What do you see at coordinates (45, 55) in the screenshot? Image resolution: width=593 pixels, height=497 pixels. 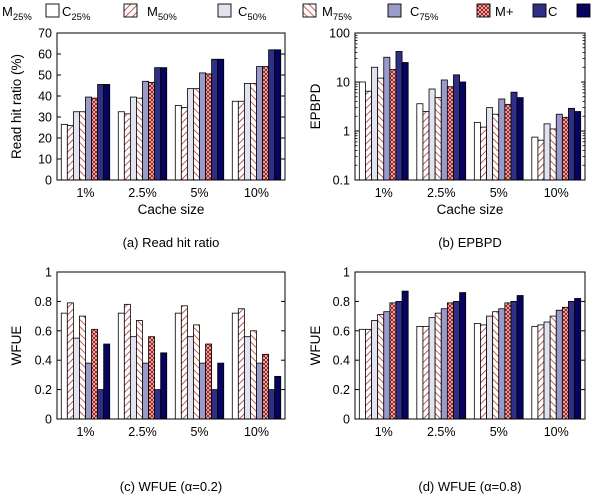 I see `y-tick-label: 60` at bounding box center [45, 55].